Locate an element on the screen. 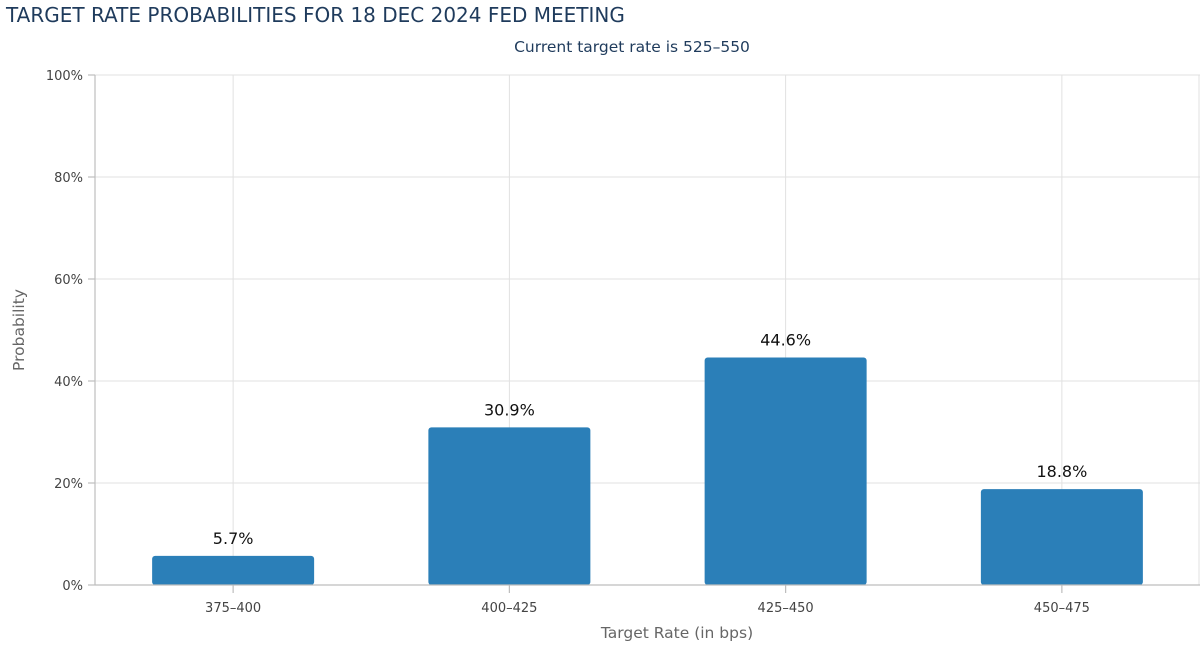 This screenshot has width=1200, height=652. y-tick-label: 100% is located at coordinates (64, 76).